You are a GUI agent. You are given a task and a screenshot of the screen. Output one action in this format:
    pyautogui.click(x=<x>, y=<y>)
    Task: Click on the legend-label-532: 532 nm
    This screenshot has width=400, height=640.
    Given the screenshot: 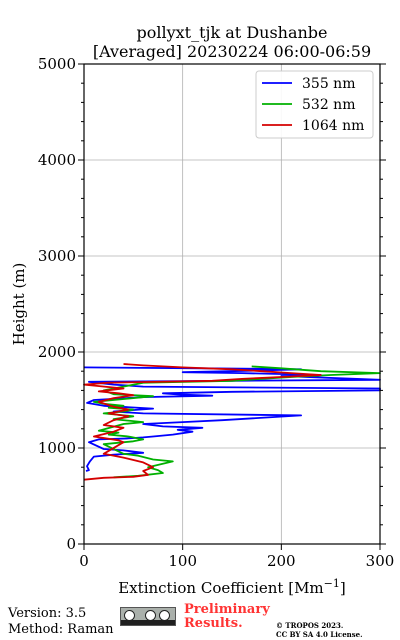 What is the action you would take?
    pyautogui.click(x=328, y=105)
    